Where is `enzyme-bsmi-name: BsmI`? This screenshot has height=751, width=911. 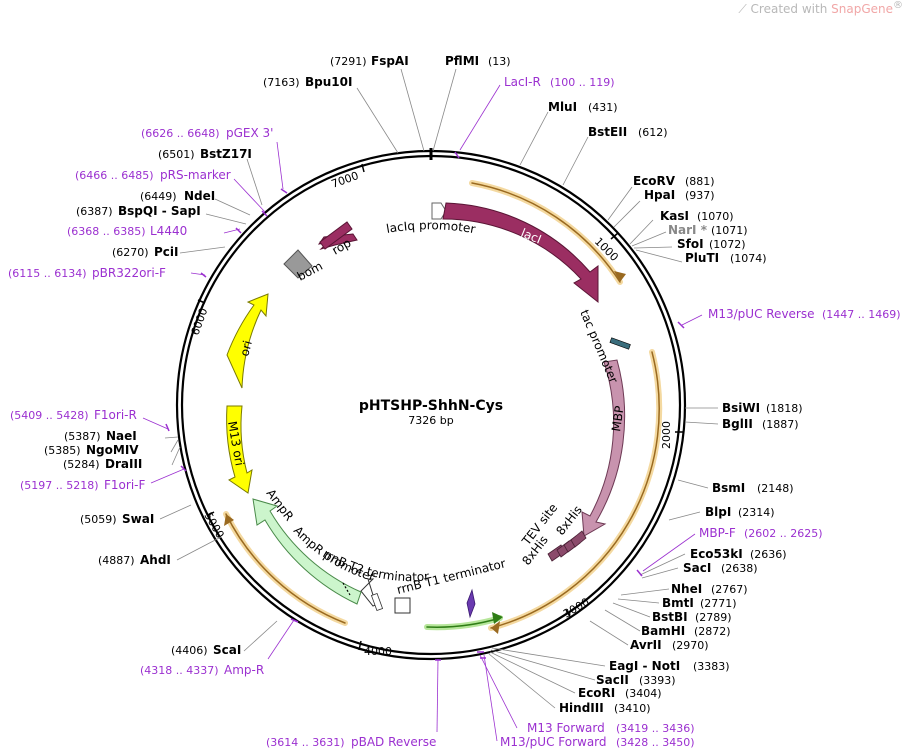
enzyme-bsmi-name: BsmI is located at coordinates (728, 488).